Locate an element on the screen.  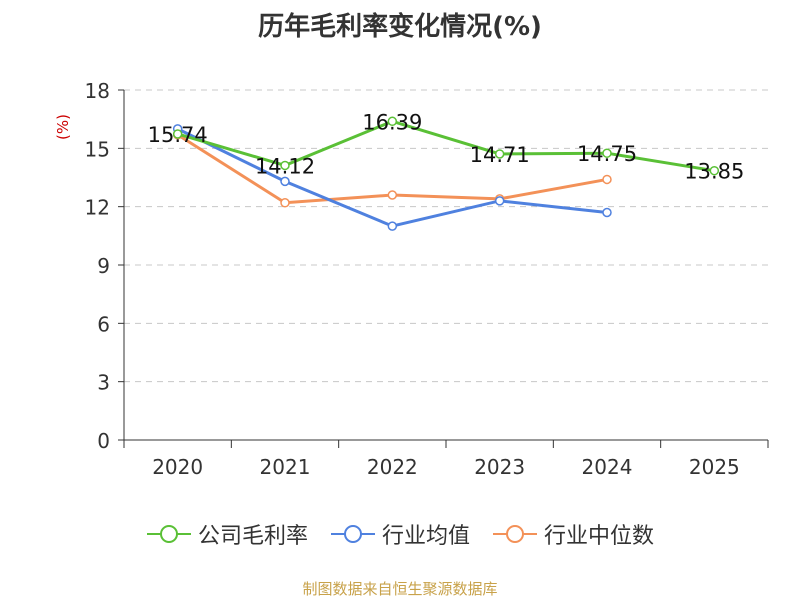
y-tick-label: 6 is located at coordinates (103, 324).